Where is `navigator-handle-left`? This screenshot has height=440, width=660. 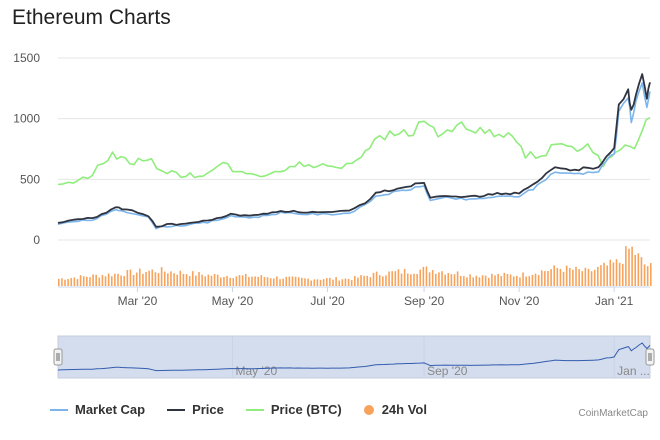 navigator-handle-left is located at coordinates (58, 357).